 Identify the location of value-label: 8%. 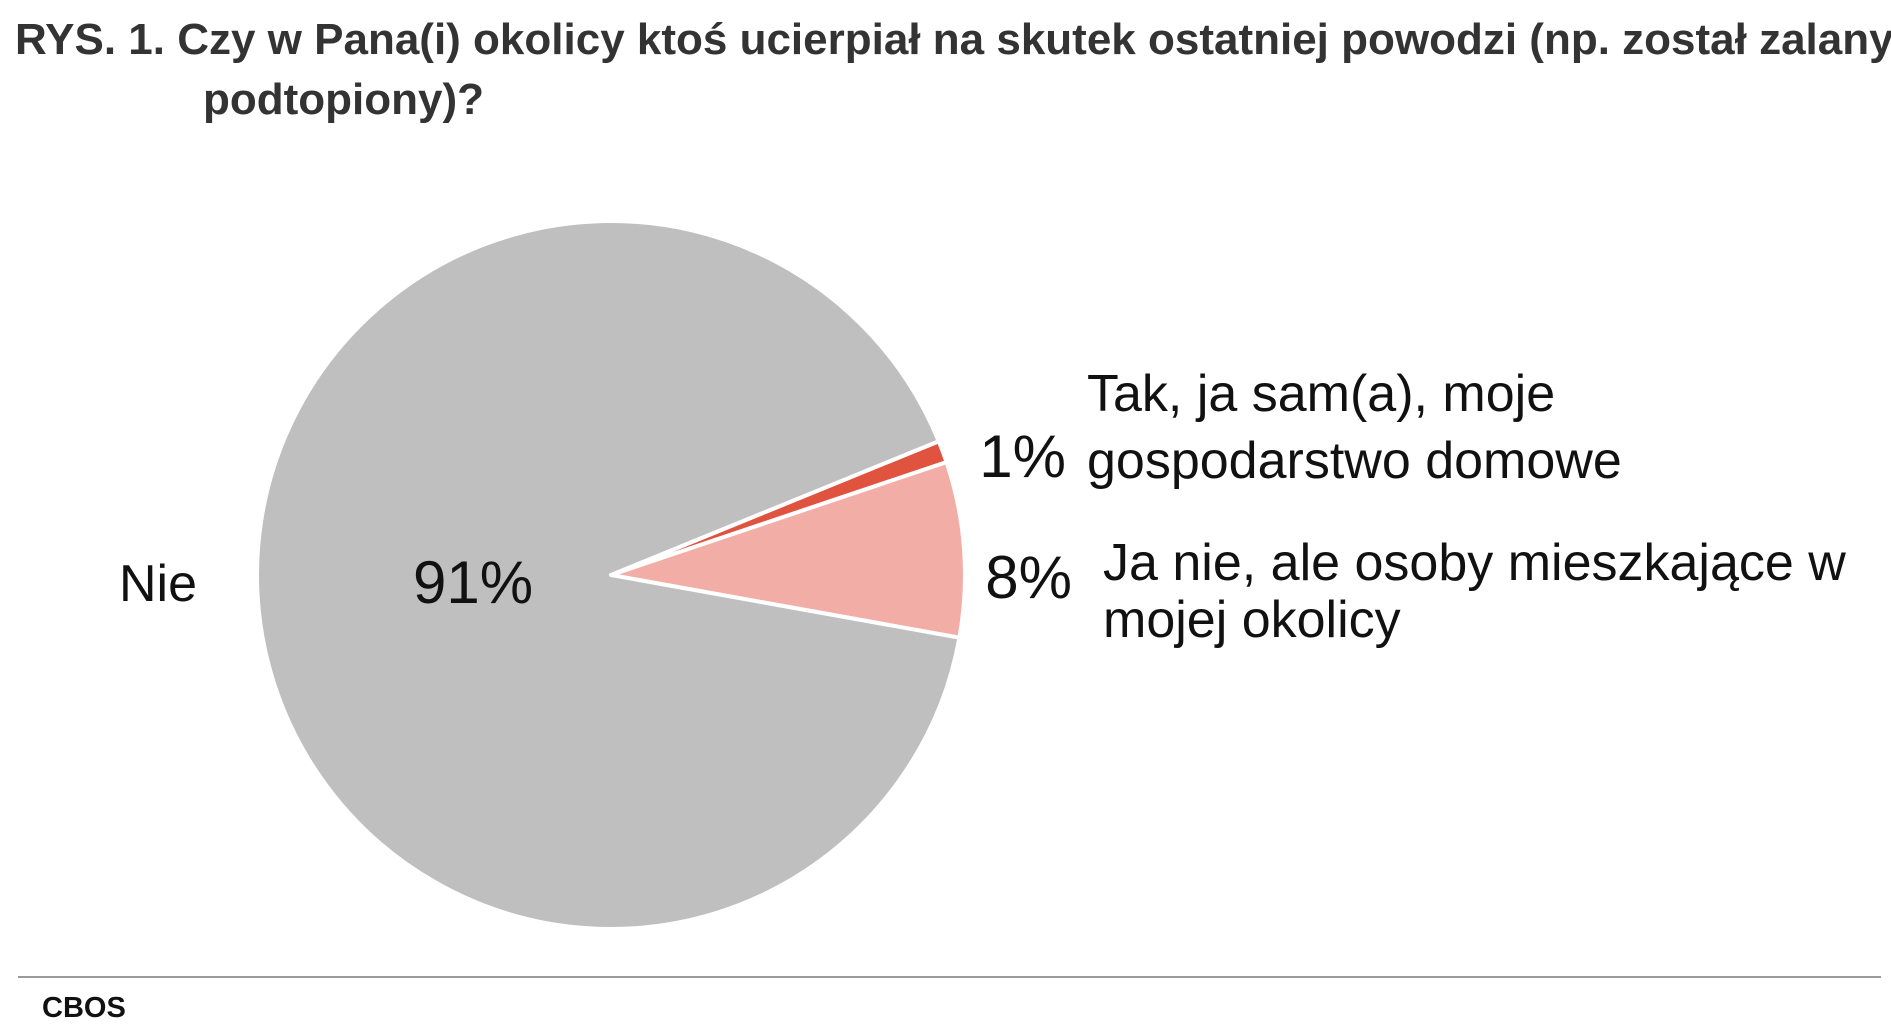
(1028, 577).